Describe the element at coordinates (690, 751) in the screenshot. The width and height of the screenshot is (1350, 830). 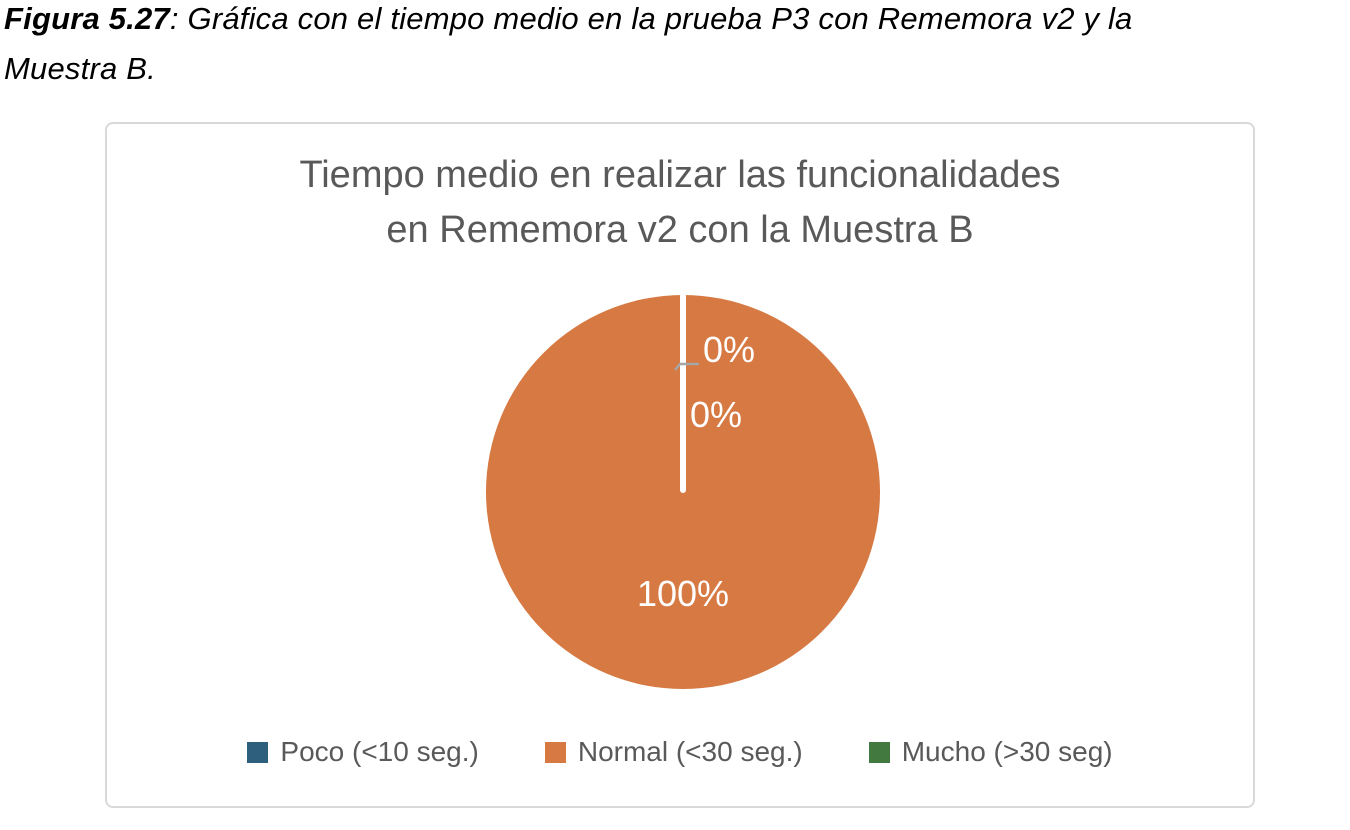
I see `legend-label-normal: Normal (<30 seg.)` at that location.